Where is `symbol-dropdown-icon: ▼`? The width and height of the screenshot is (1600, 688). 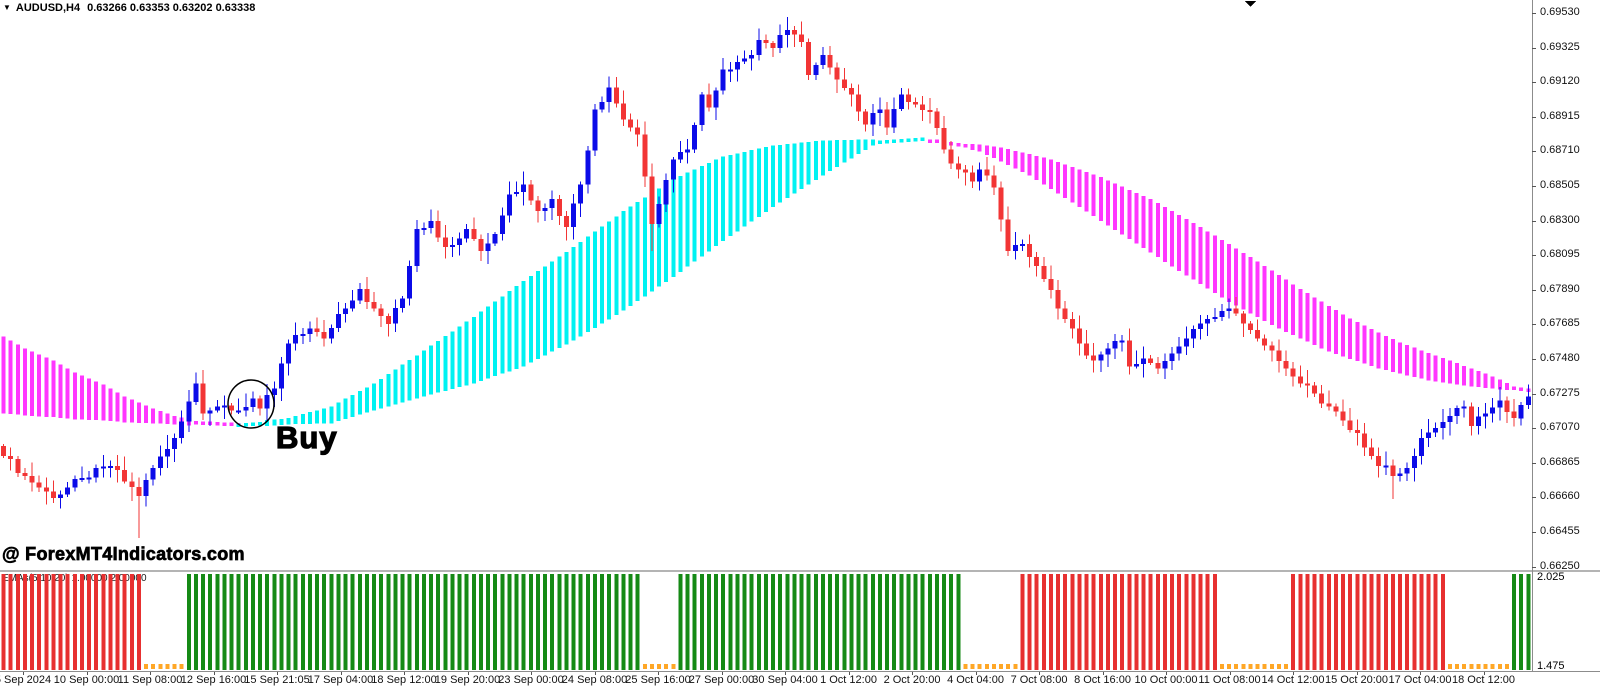
symbol-dropdown-icon: ▼ is located at coordinates (7, 7).